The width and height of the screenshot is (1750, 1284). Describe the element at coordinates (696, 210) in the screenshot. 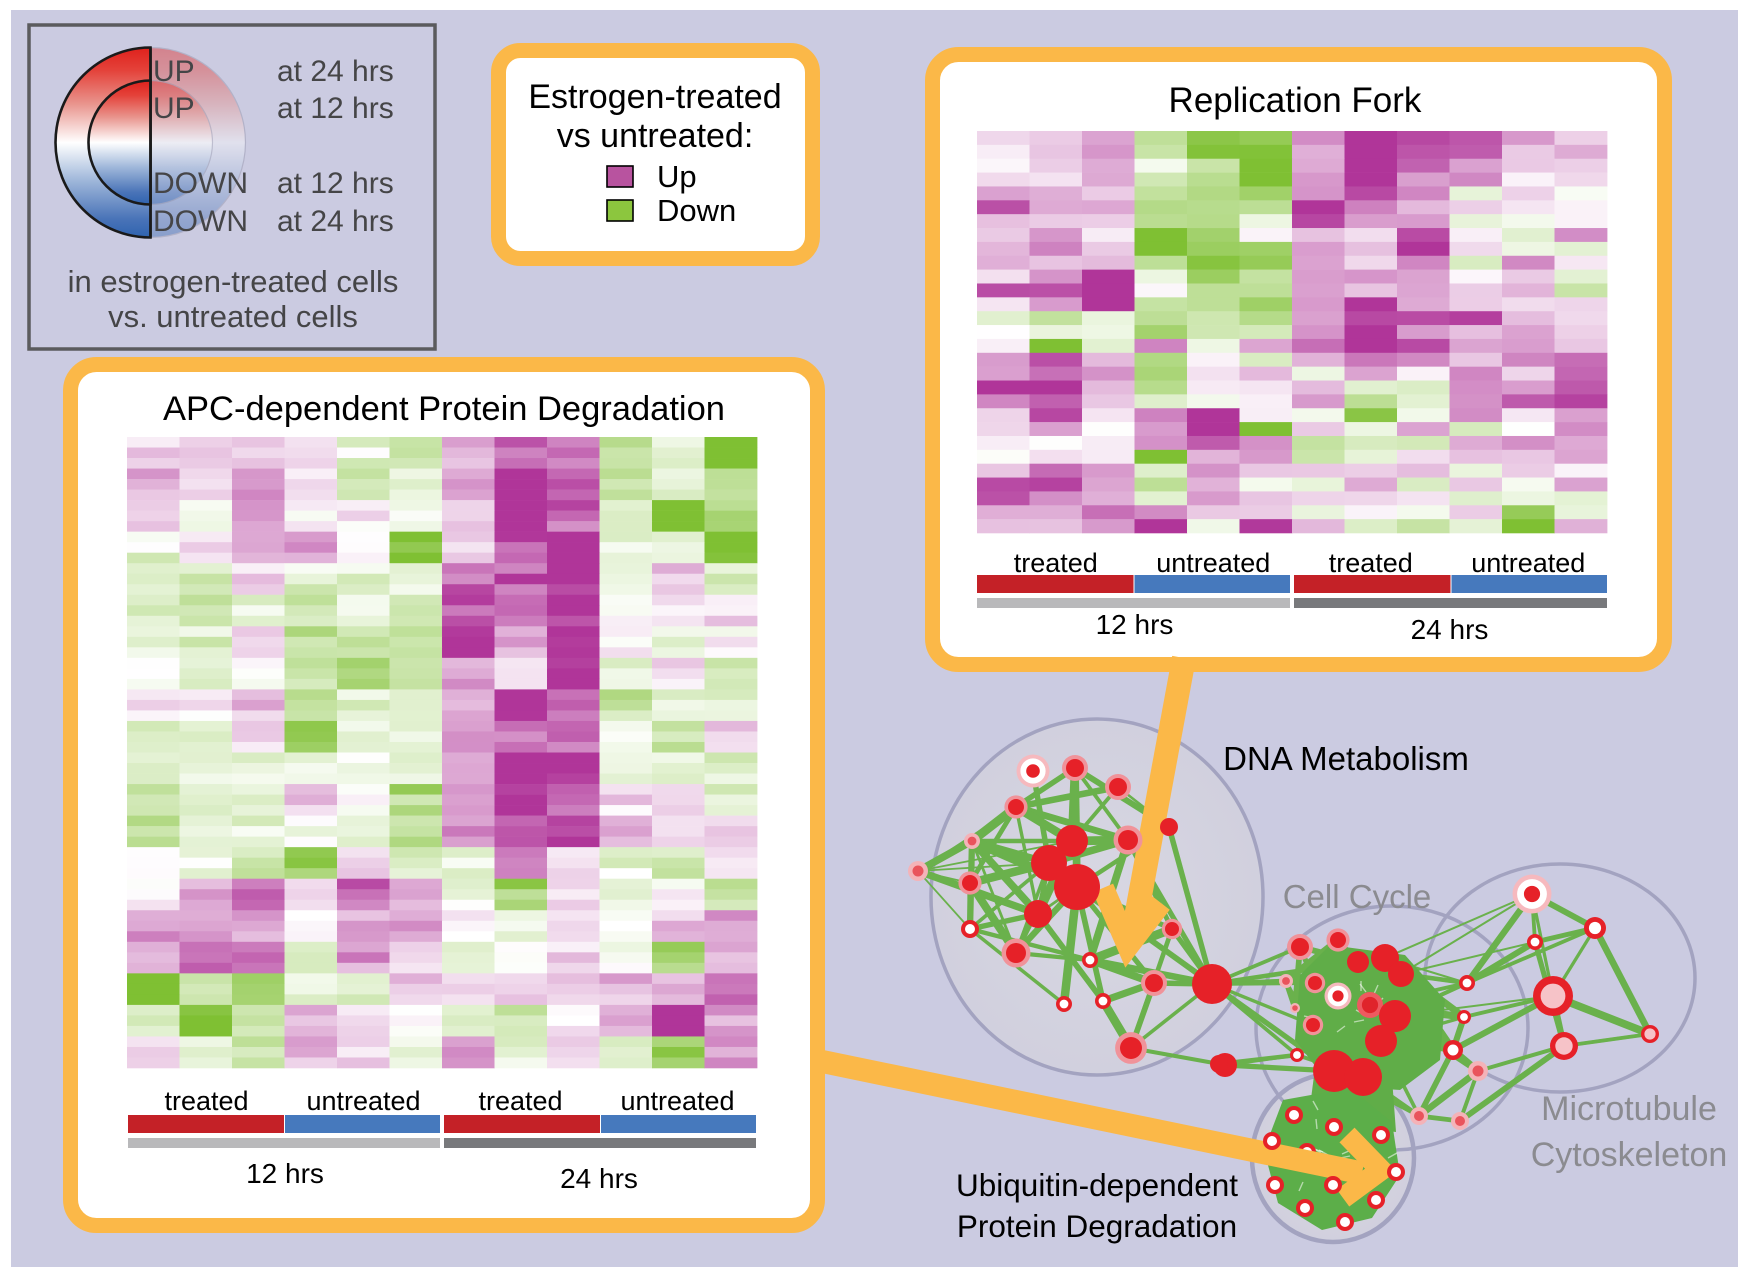

I see `svg-text: Down` at that location.